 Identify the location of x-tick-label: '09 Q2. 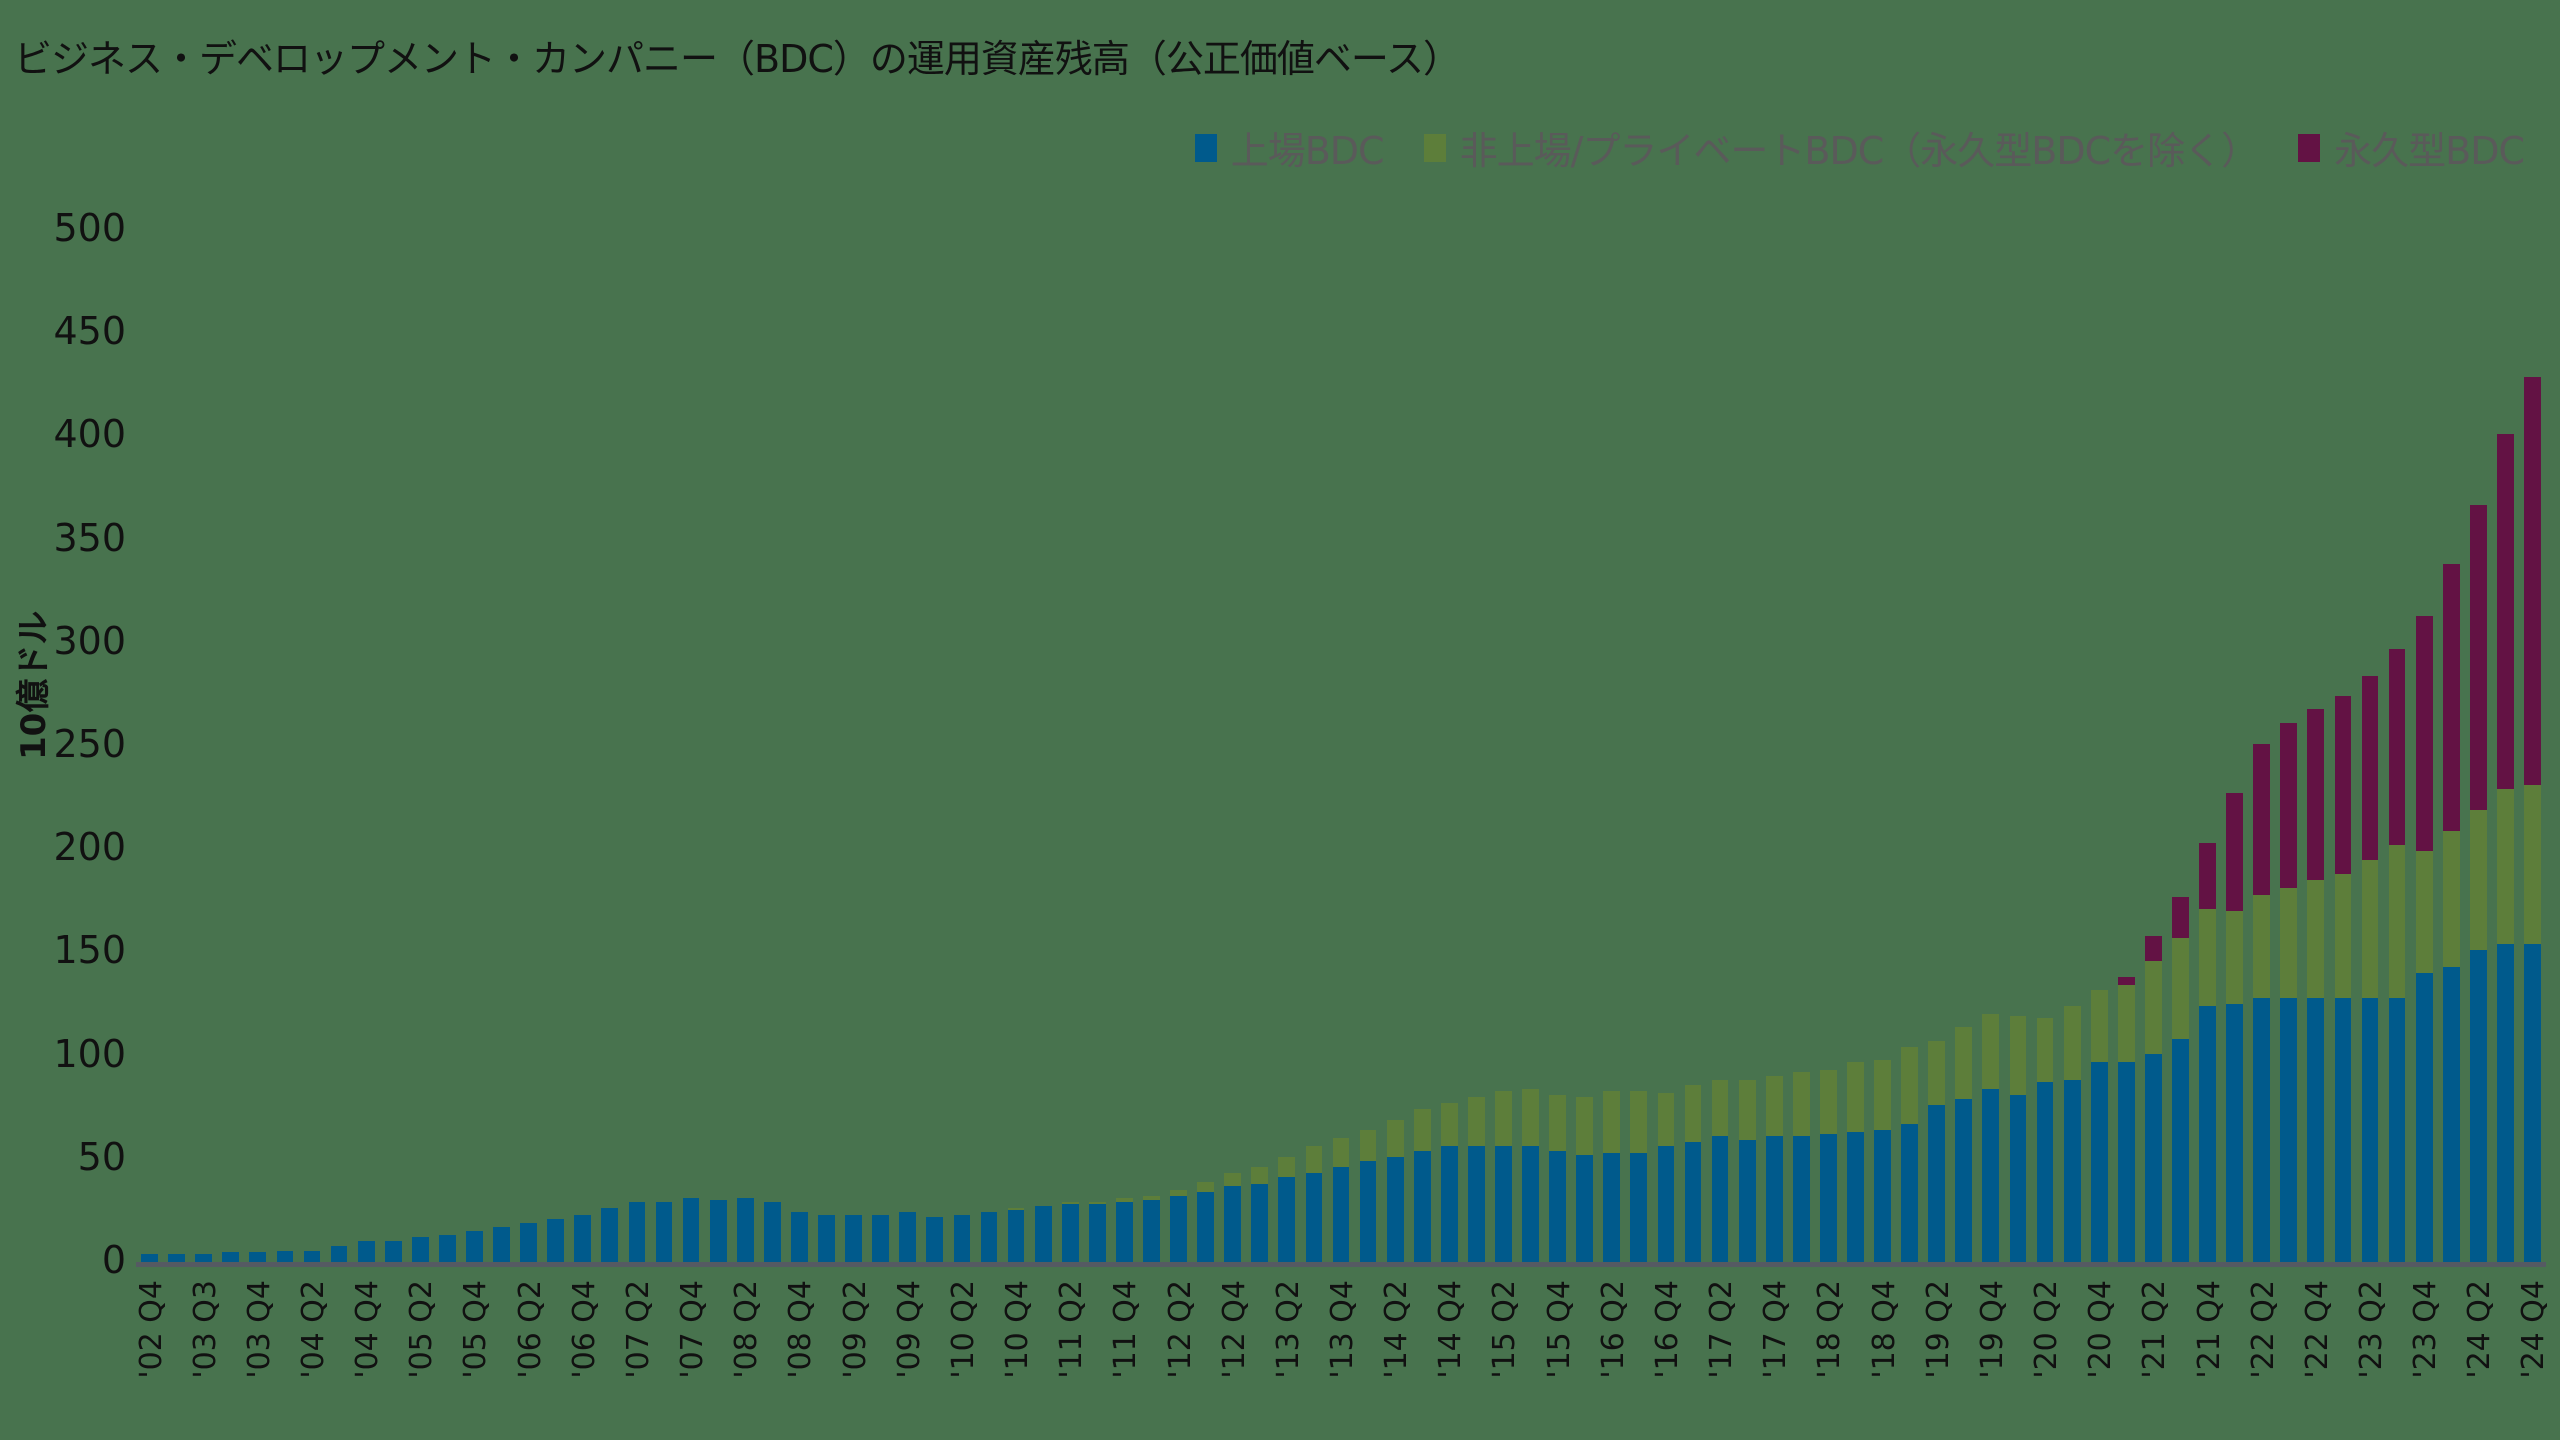
(855, 1329).